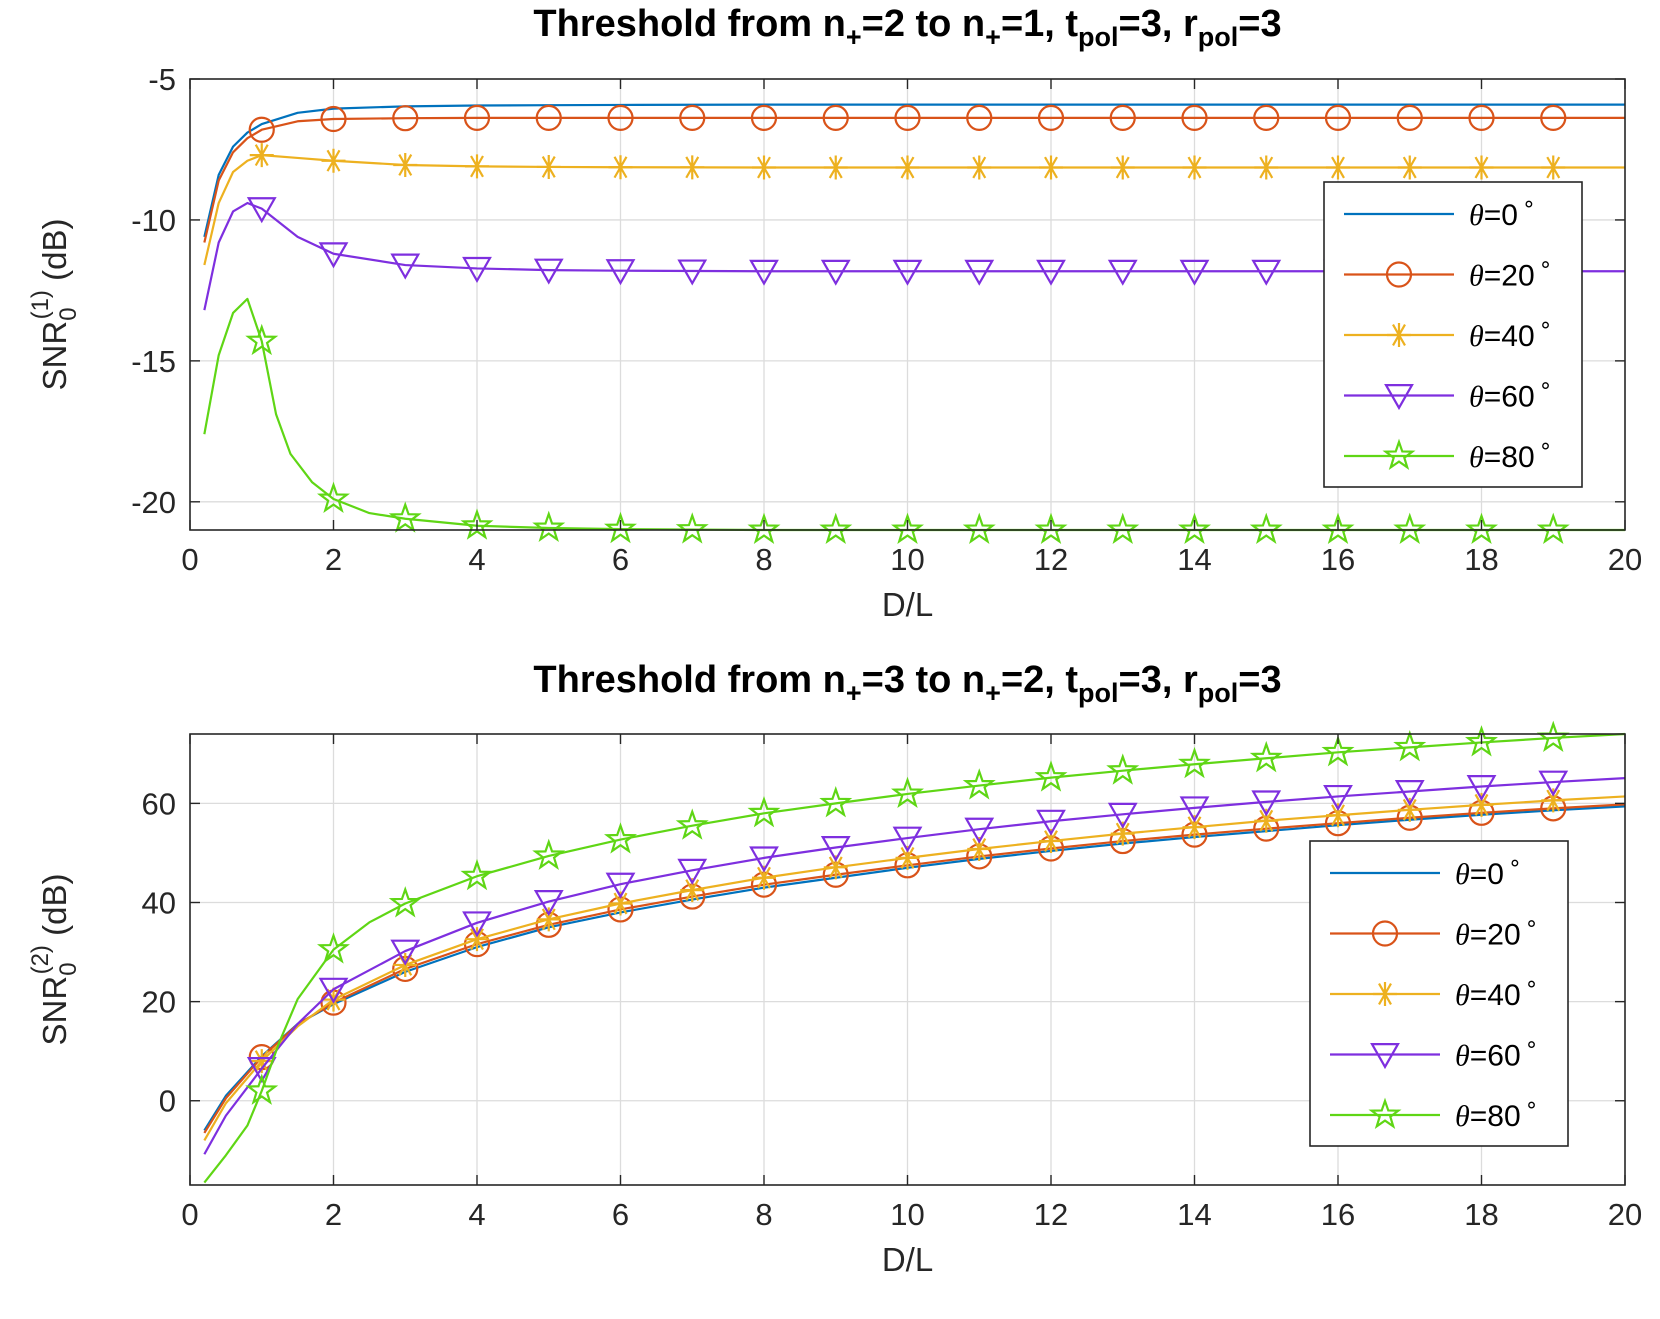  Describe the element at coordinates (993, 37) in the screenshot. I see `chart-1-title-sub2: +` at that location.